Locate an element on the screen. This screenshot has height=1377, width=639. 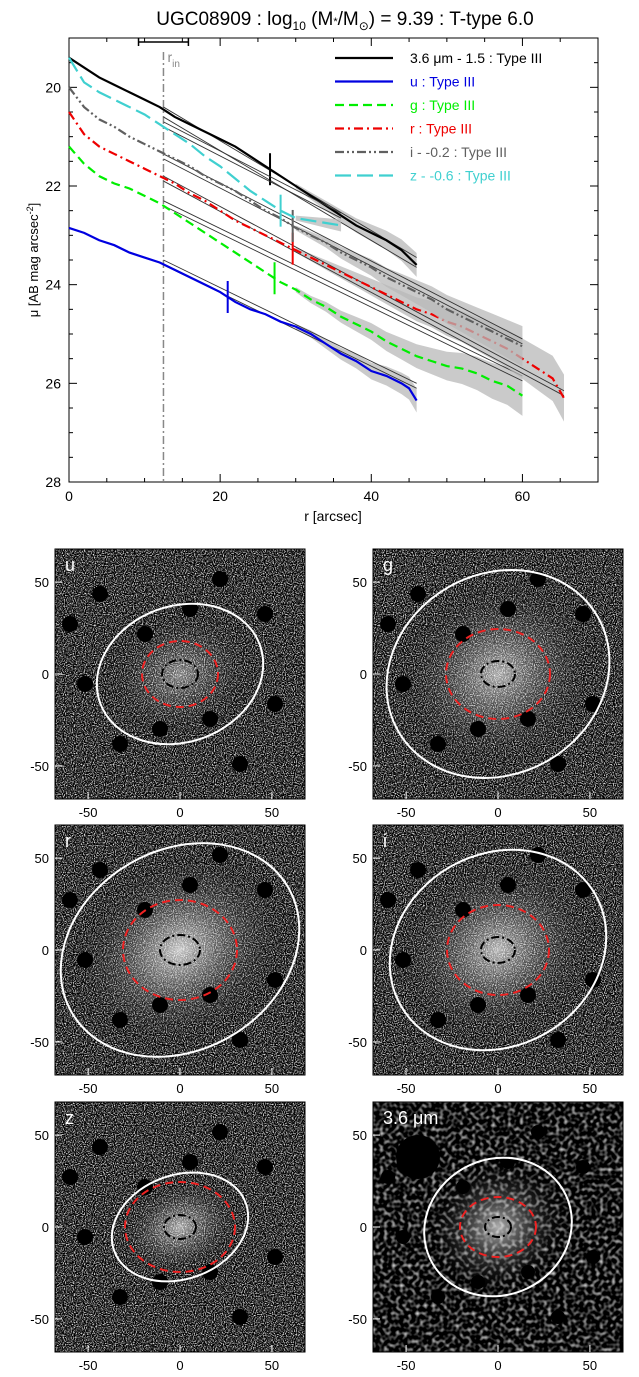
image-panel-3_6: 3.6 μm -50 0 50 50 0 -50 is located at coordinates (486, 1237).